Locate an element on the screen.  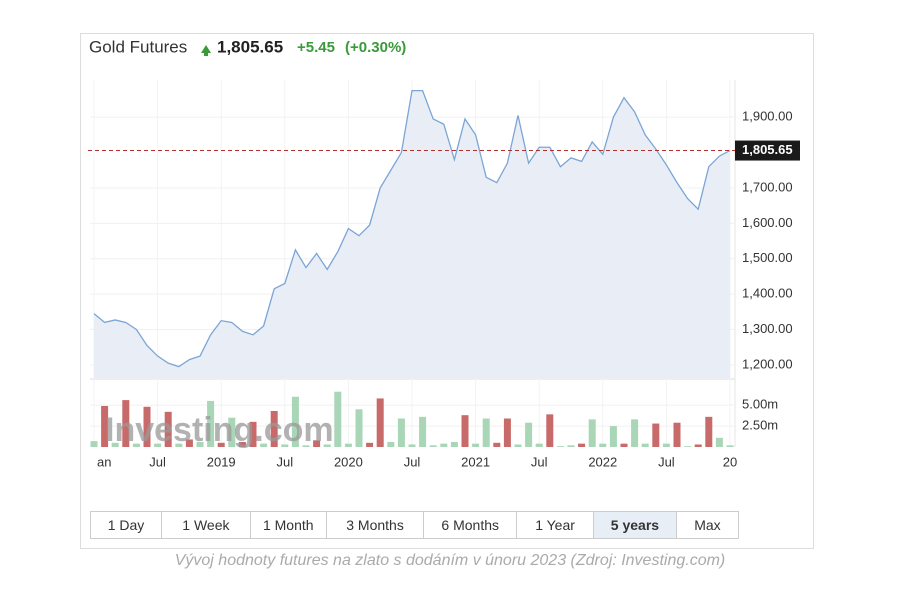
x-tick-label: 2021 is located at coordinates (475, 461).